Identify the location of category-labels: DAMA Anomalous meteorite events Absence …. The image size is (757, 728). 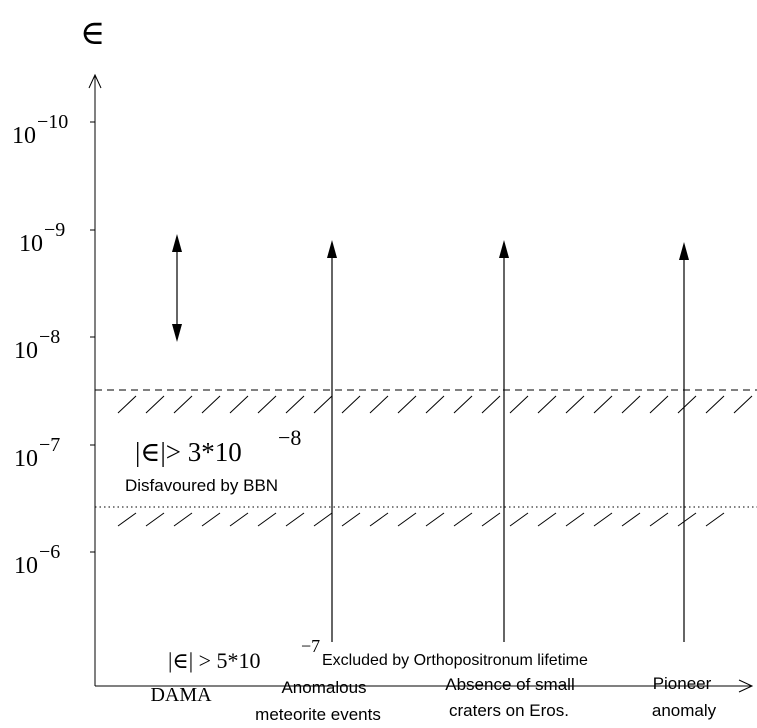
(433, 699).